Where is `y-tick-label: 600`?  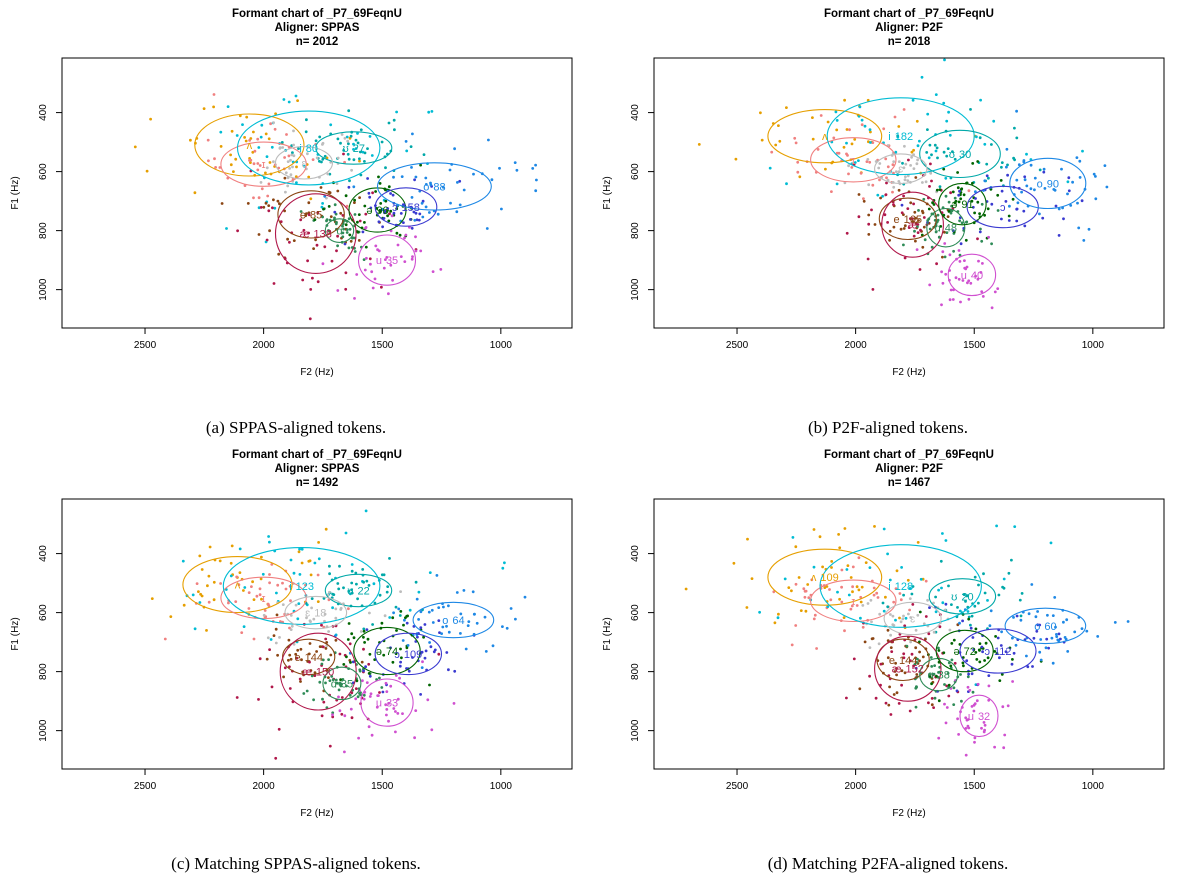
y-tick-label: 600 is located at coordinates (635, 171).